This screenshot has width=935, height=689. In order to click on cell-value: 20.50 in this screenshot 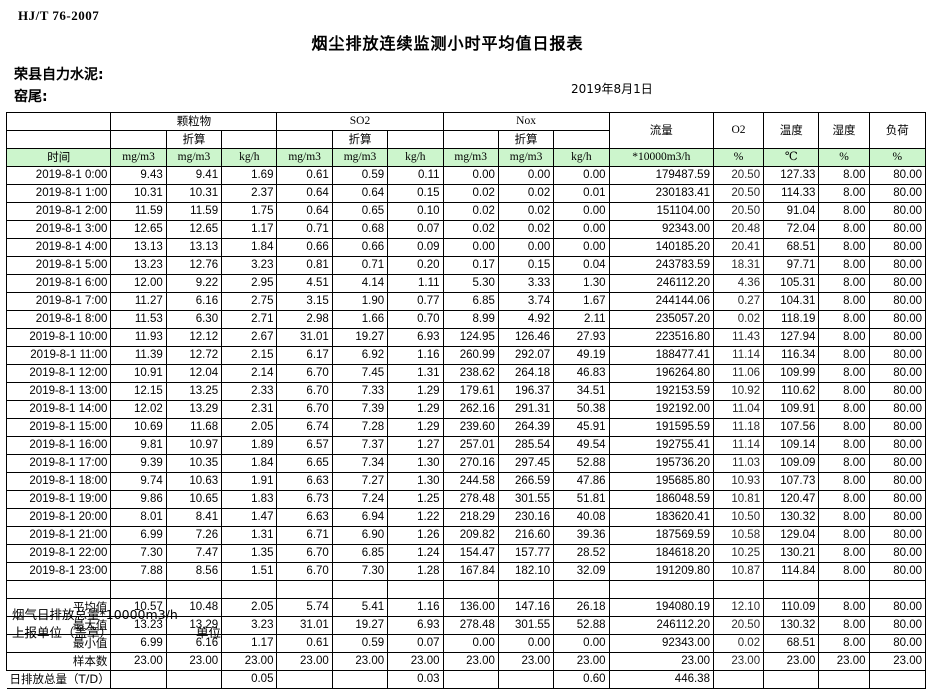, I will do `click(738, 193)`.